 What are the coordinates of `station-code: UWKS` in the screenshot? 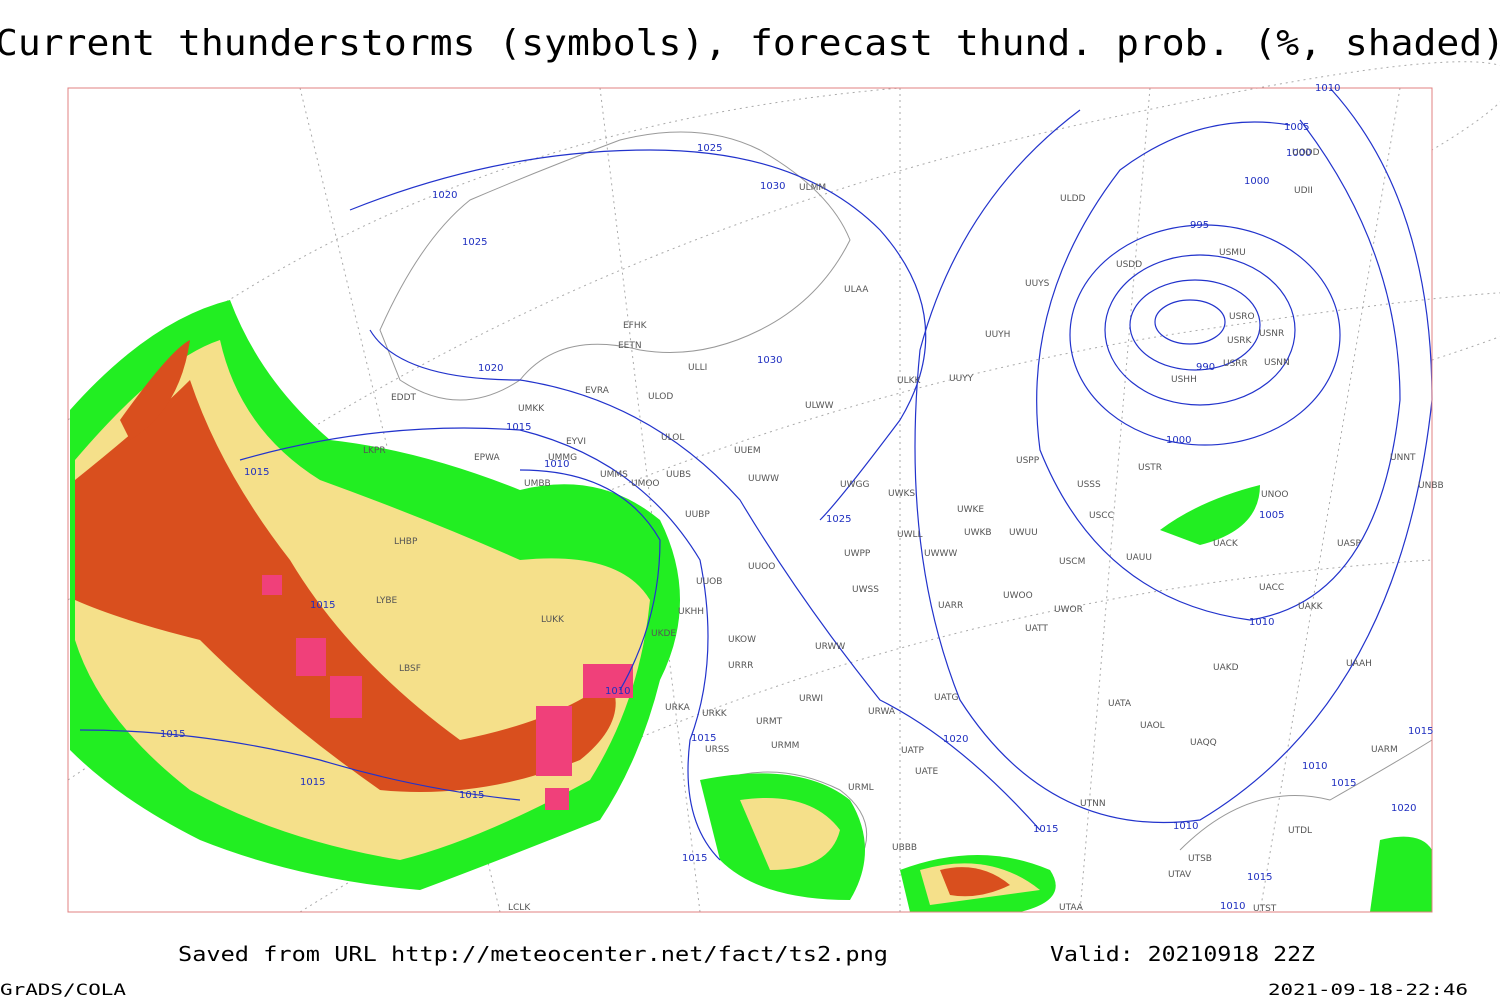 It's located at (901, 494).